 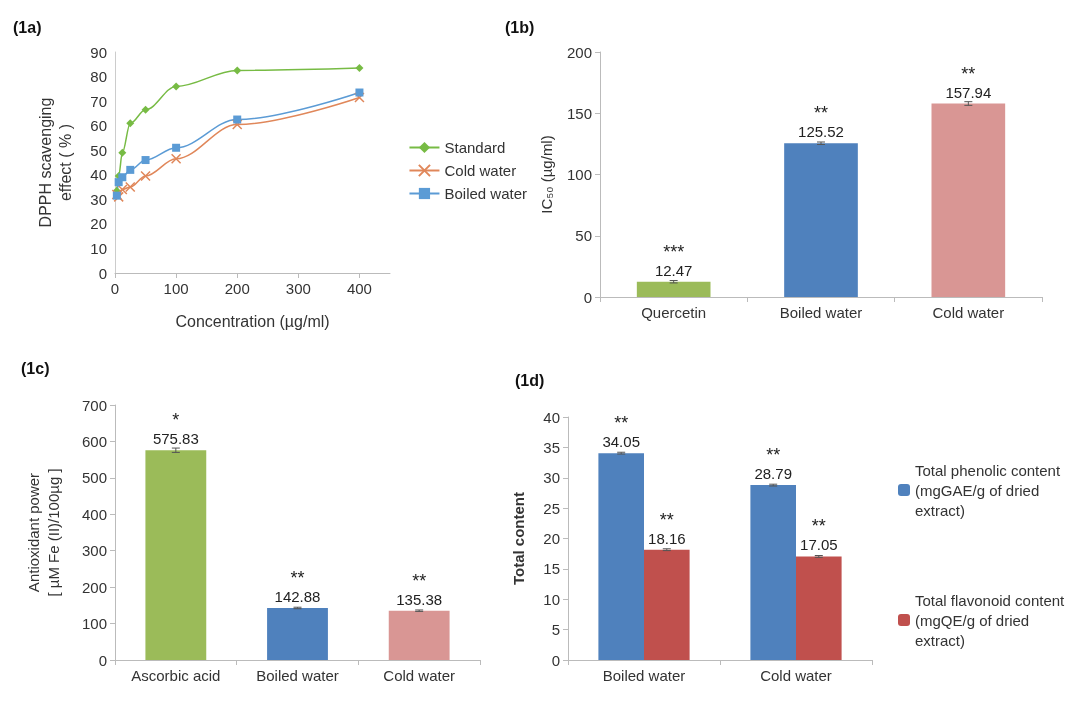 I want to click on data-label: 17.05, so click(x=819, y=545).